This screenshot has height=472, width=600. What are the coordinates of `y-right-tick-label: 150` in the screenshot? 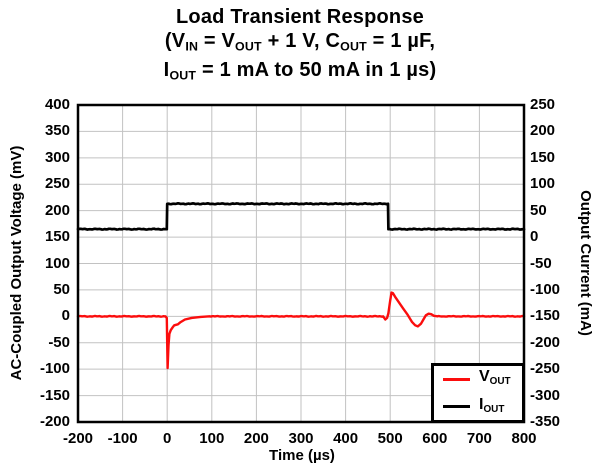 It's located at (543, 157).